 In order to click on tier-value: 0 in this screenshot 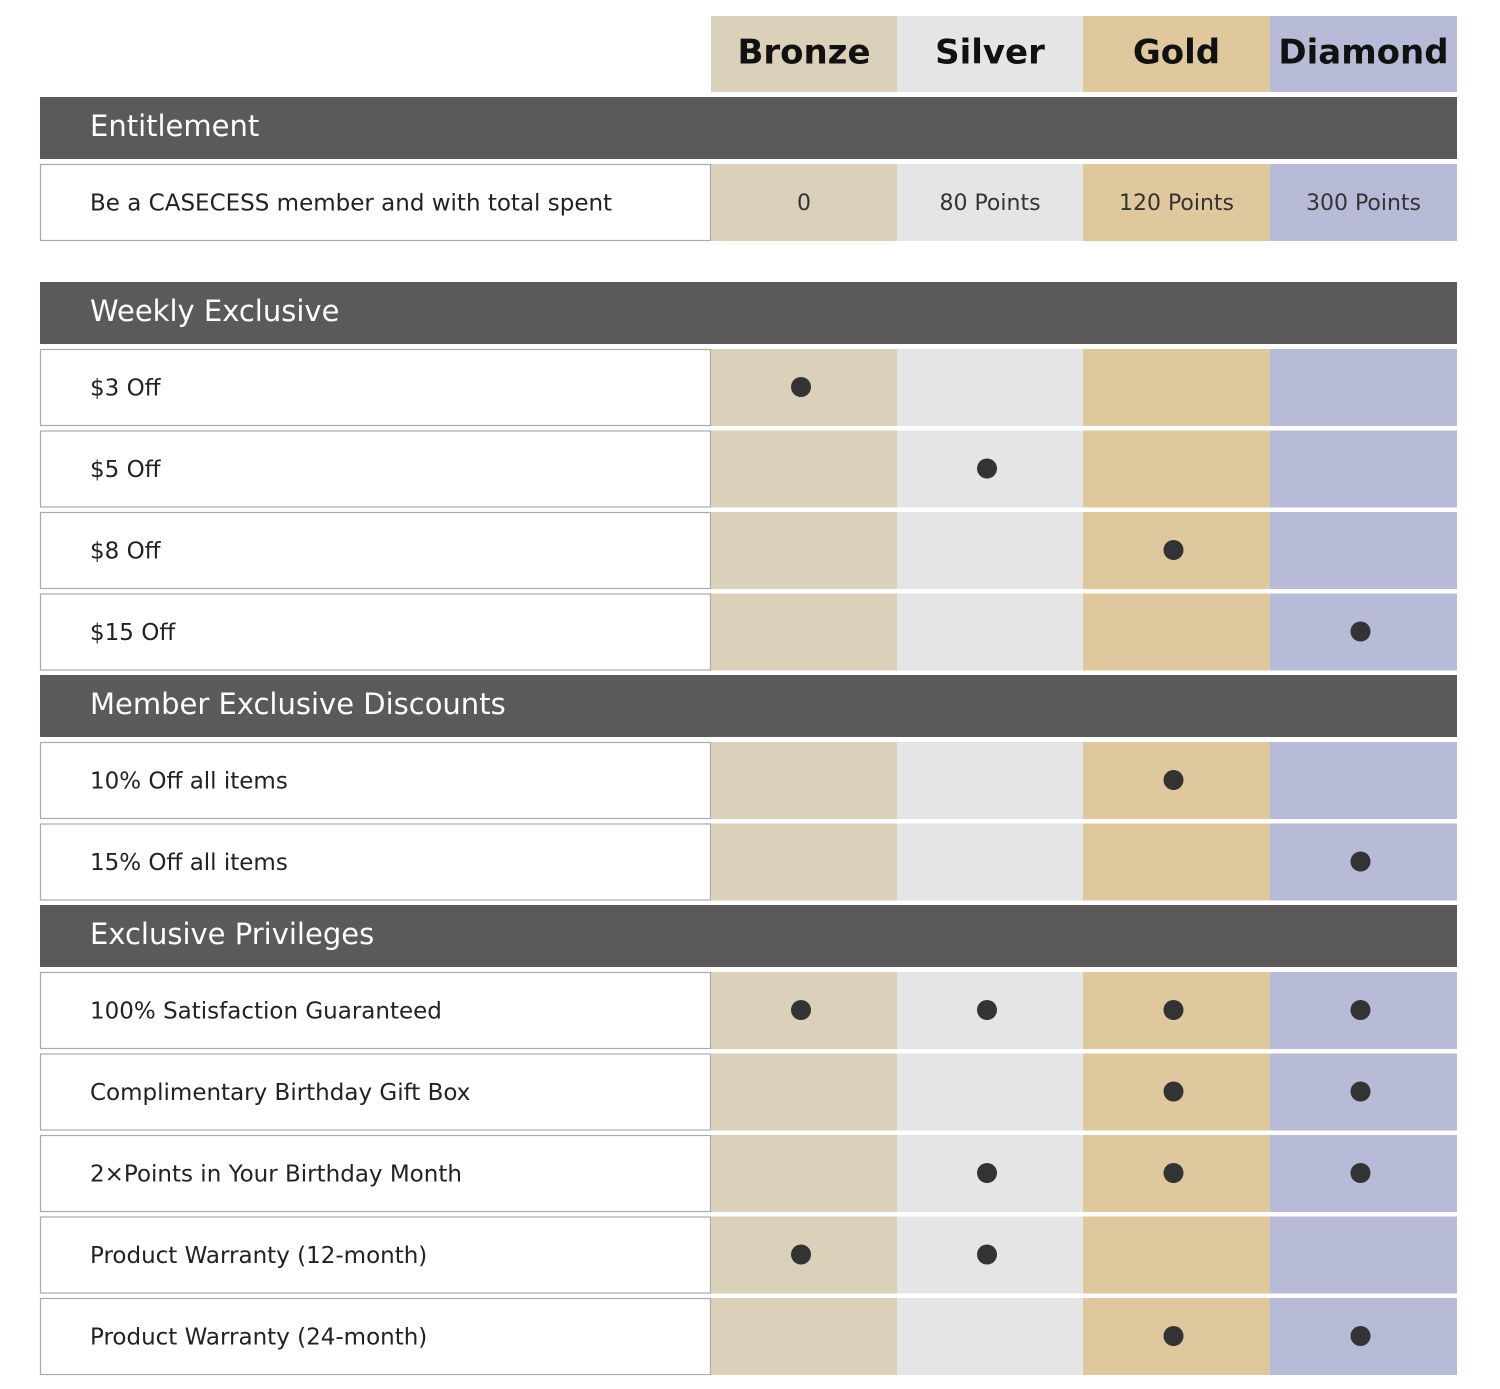, I will do `click(804, 203)`.